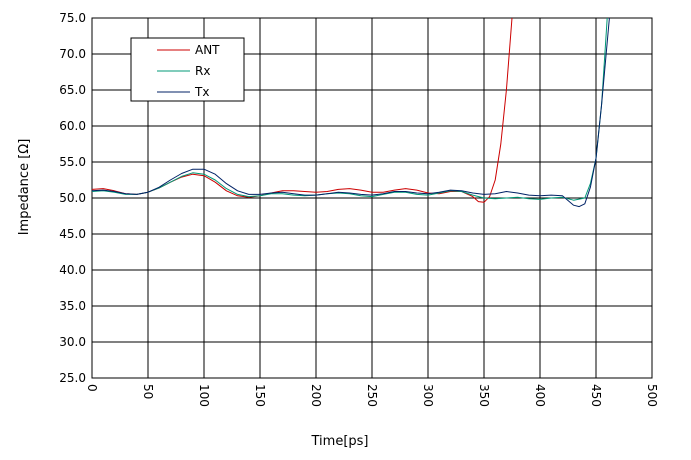  I want to click on y-tick-label: 60.0, so click(72, 126).